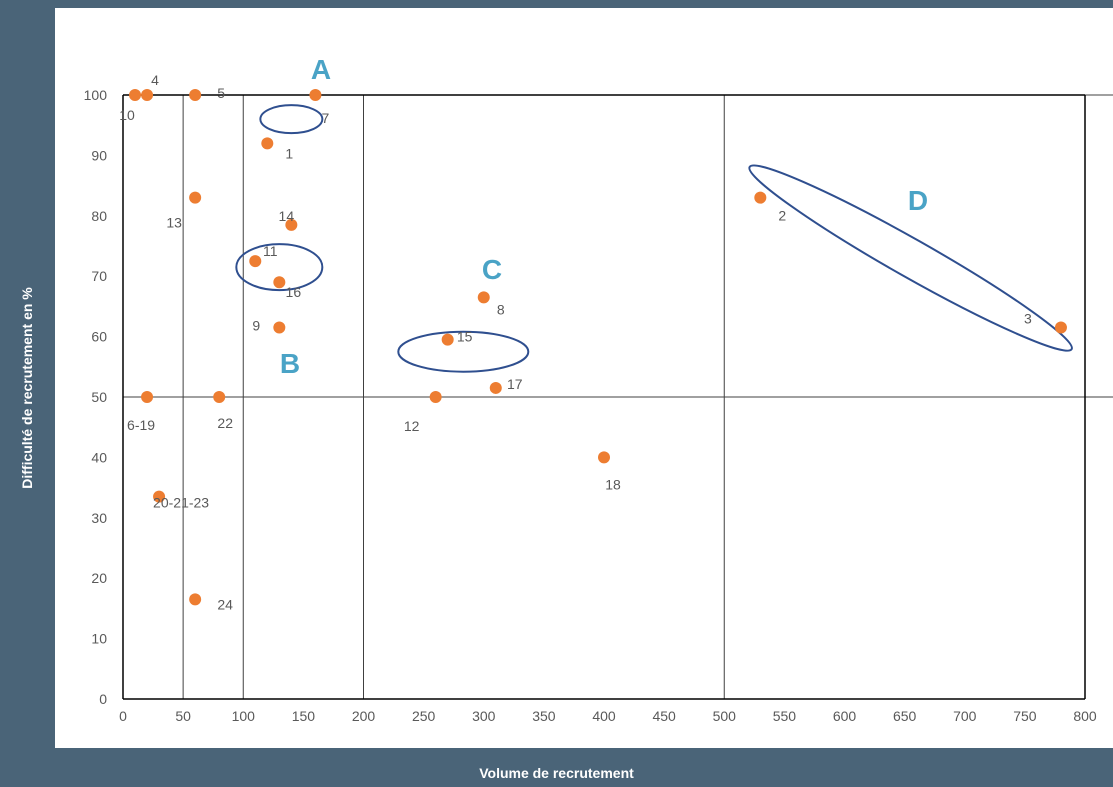 The image size is (1113, 787). Describe the element at coordinates (845, 716) in the screenshot. I see `x-tick-label: 600` at that location.